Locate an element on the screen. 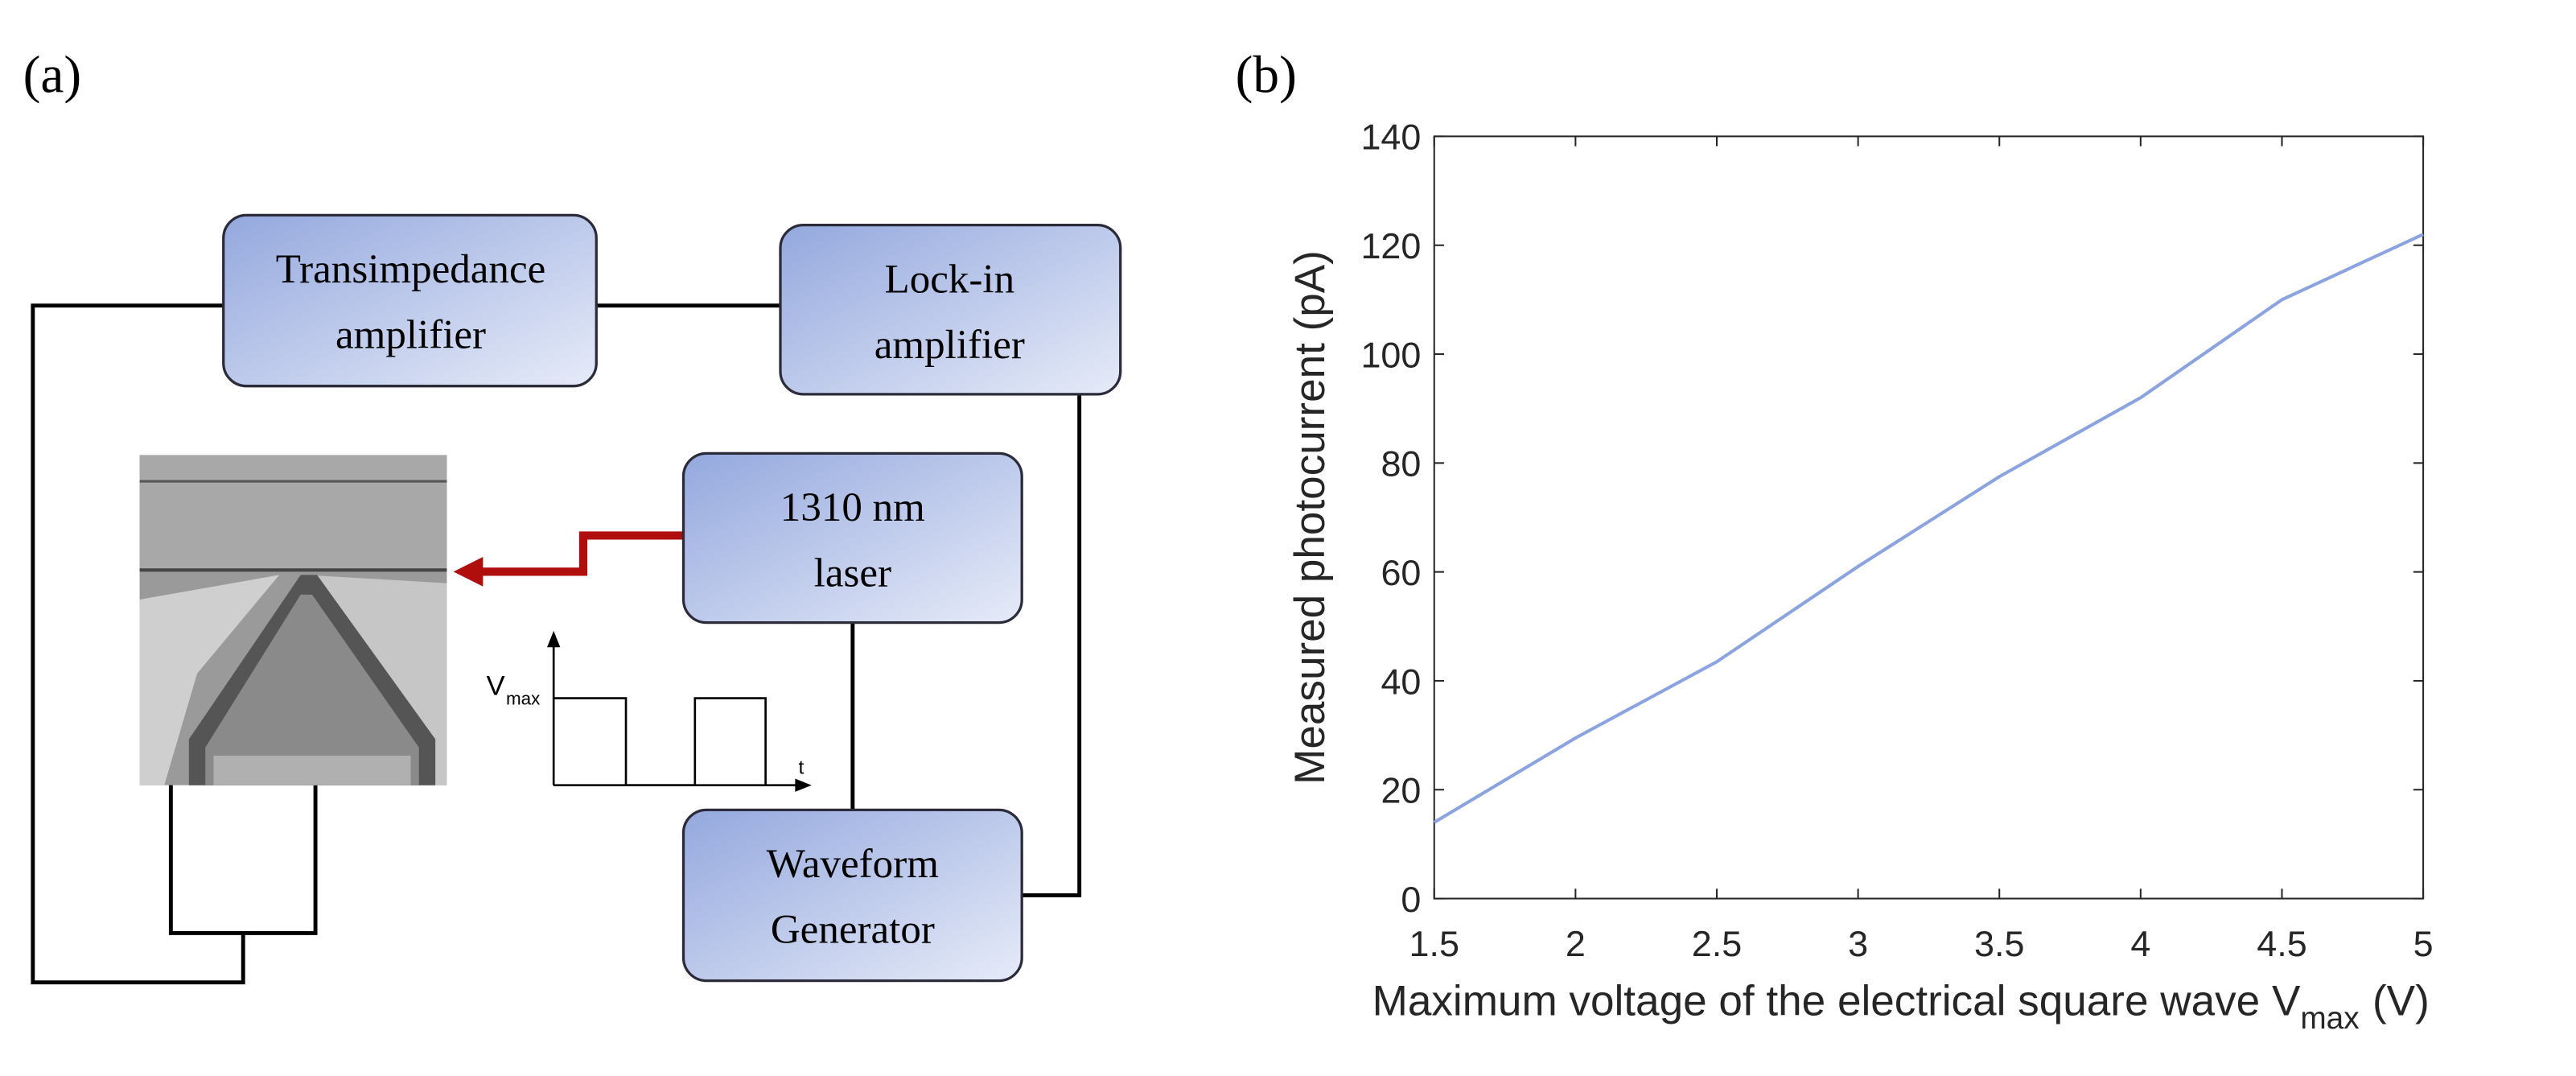 The image size is (2576, 1076). x-tick-label: 1.5 is located at coordinates (1434, 943).